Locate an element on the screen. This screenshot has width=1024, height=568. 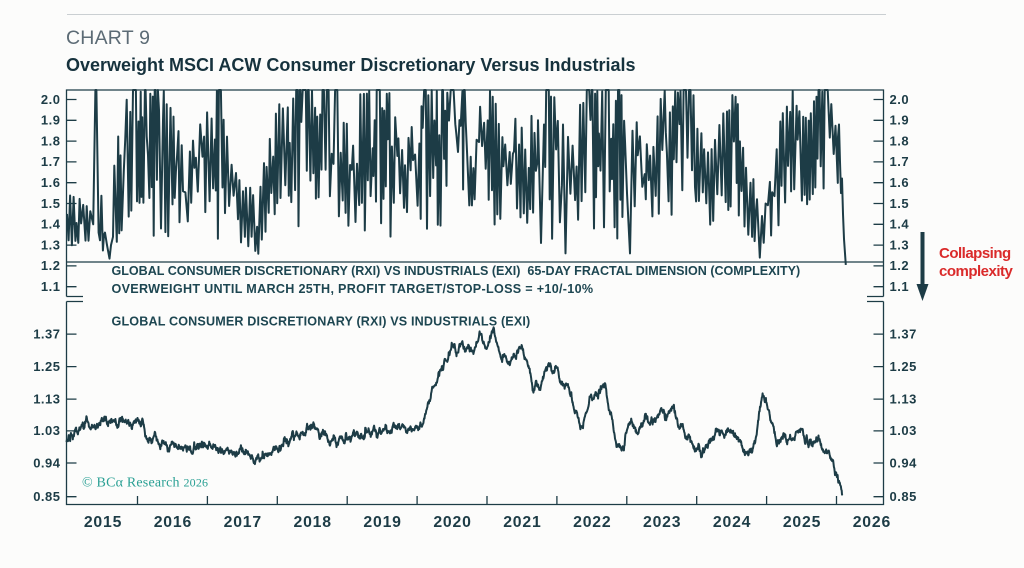
svg-text: 2016 is located at coordinates (173, 522).